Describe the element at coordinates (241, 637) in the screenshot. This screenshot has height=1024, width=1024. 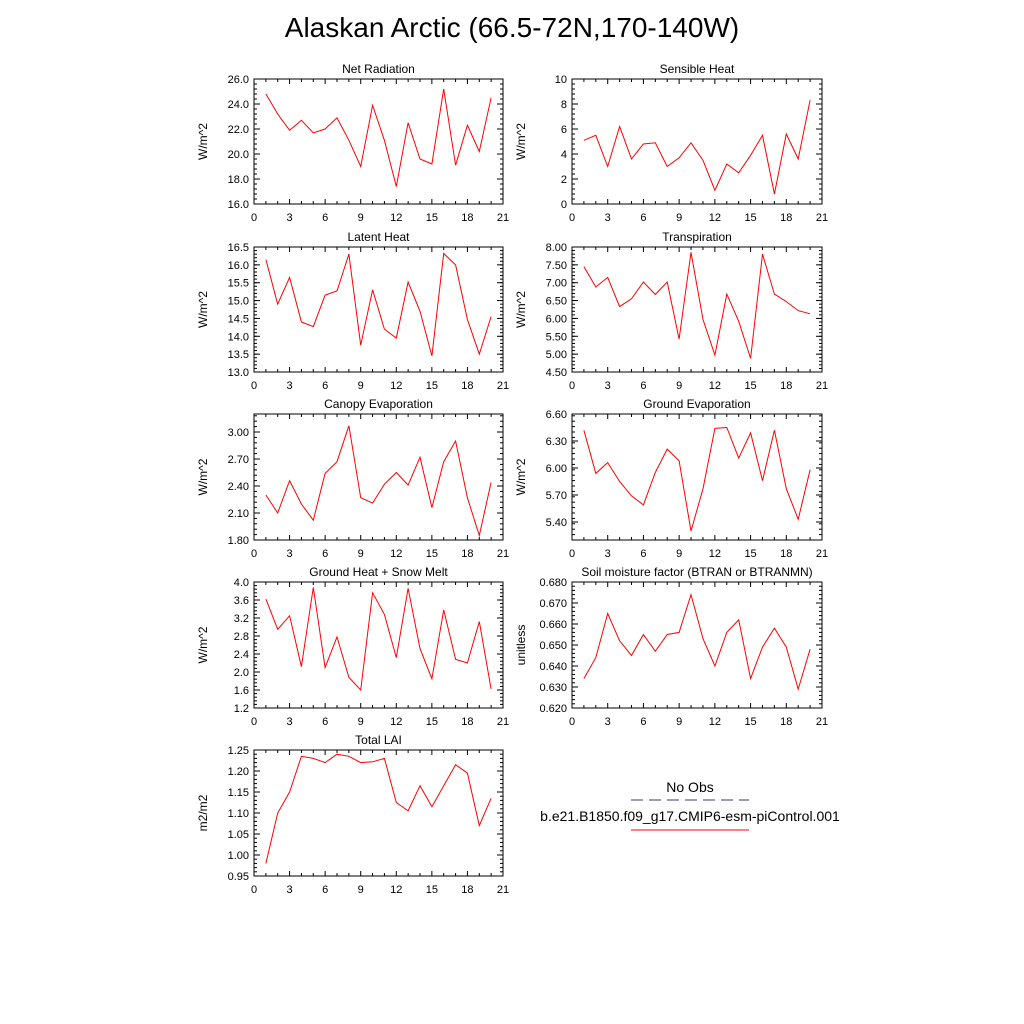
I see `y-tick-label: 2.8` at that location.